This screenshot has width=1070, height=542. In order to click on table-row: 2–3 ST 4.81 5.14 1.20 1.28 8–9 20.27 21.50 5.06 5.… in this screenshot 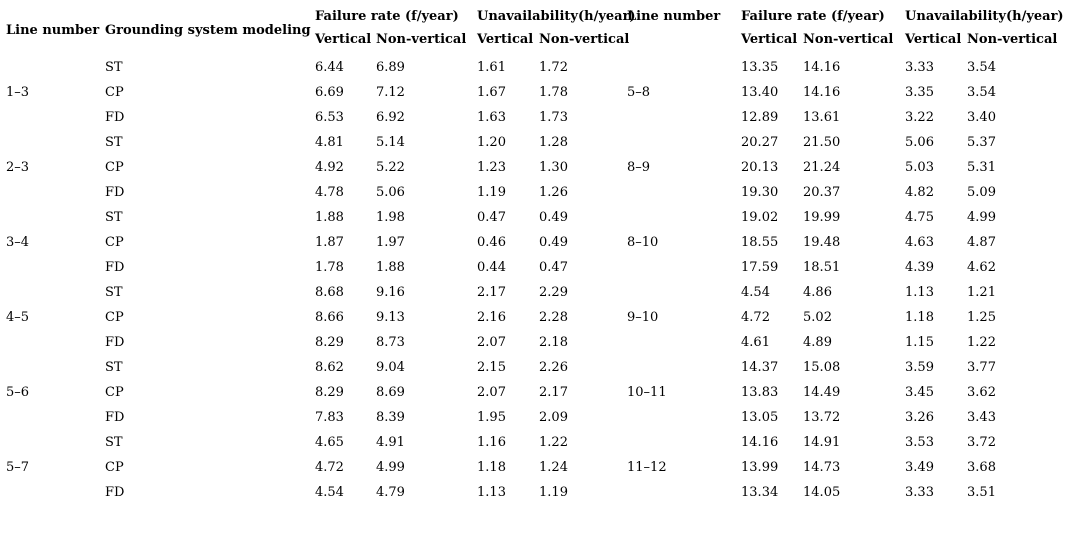, I will do `click(536, 152)`.